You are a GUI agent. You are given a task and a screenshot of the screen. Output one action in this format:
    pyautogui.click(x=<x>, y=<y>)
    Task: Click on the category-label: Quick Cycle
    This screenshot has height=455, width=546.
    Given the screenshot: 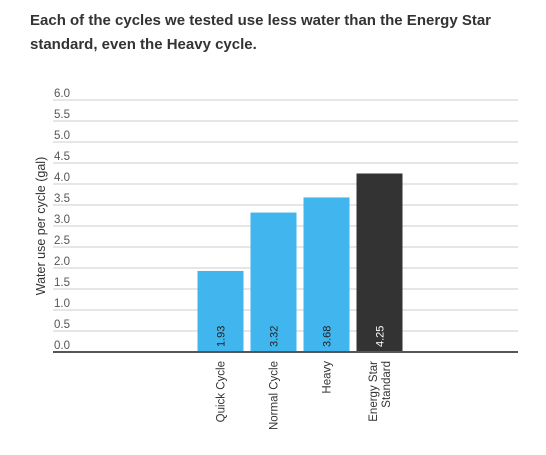 What is the action you would take?
    pyautogui.click(x=222, y=391)
    